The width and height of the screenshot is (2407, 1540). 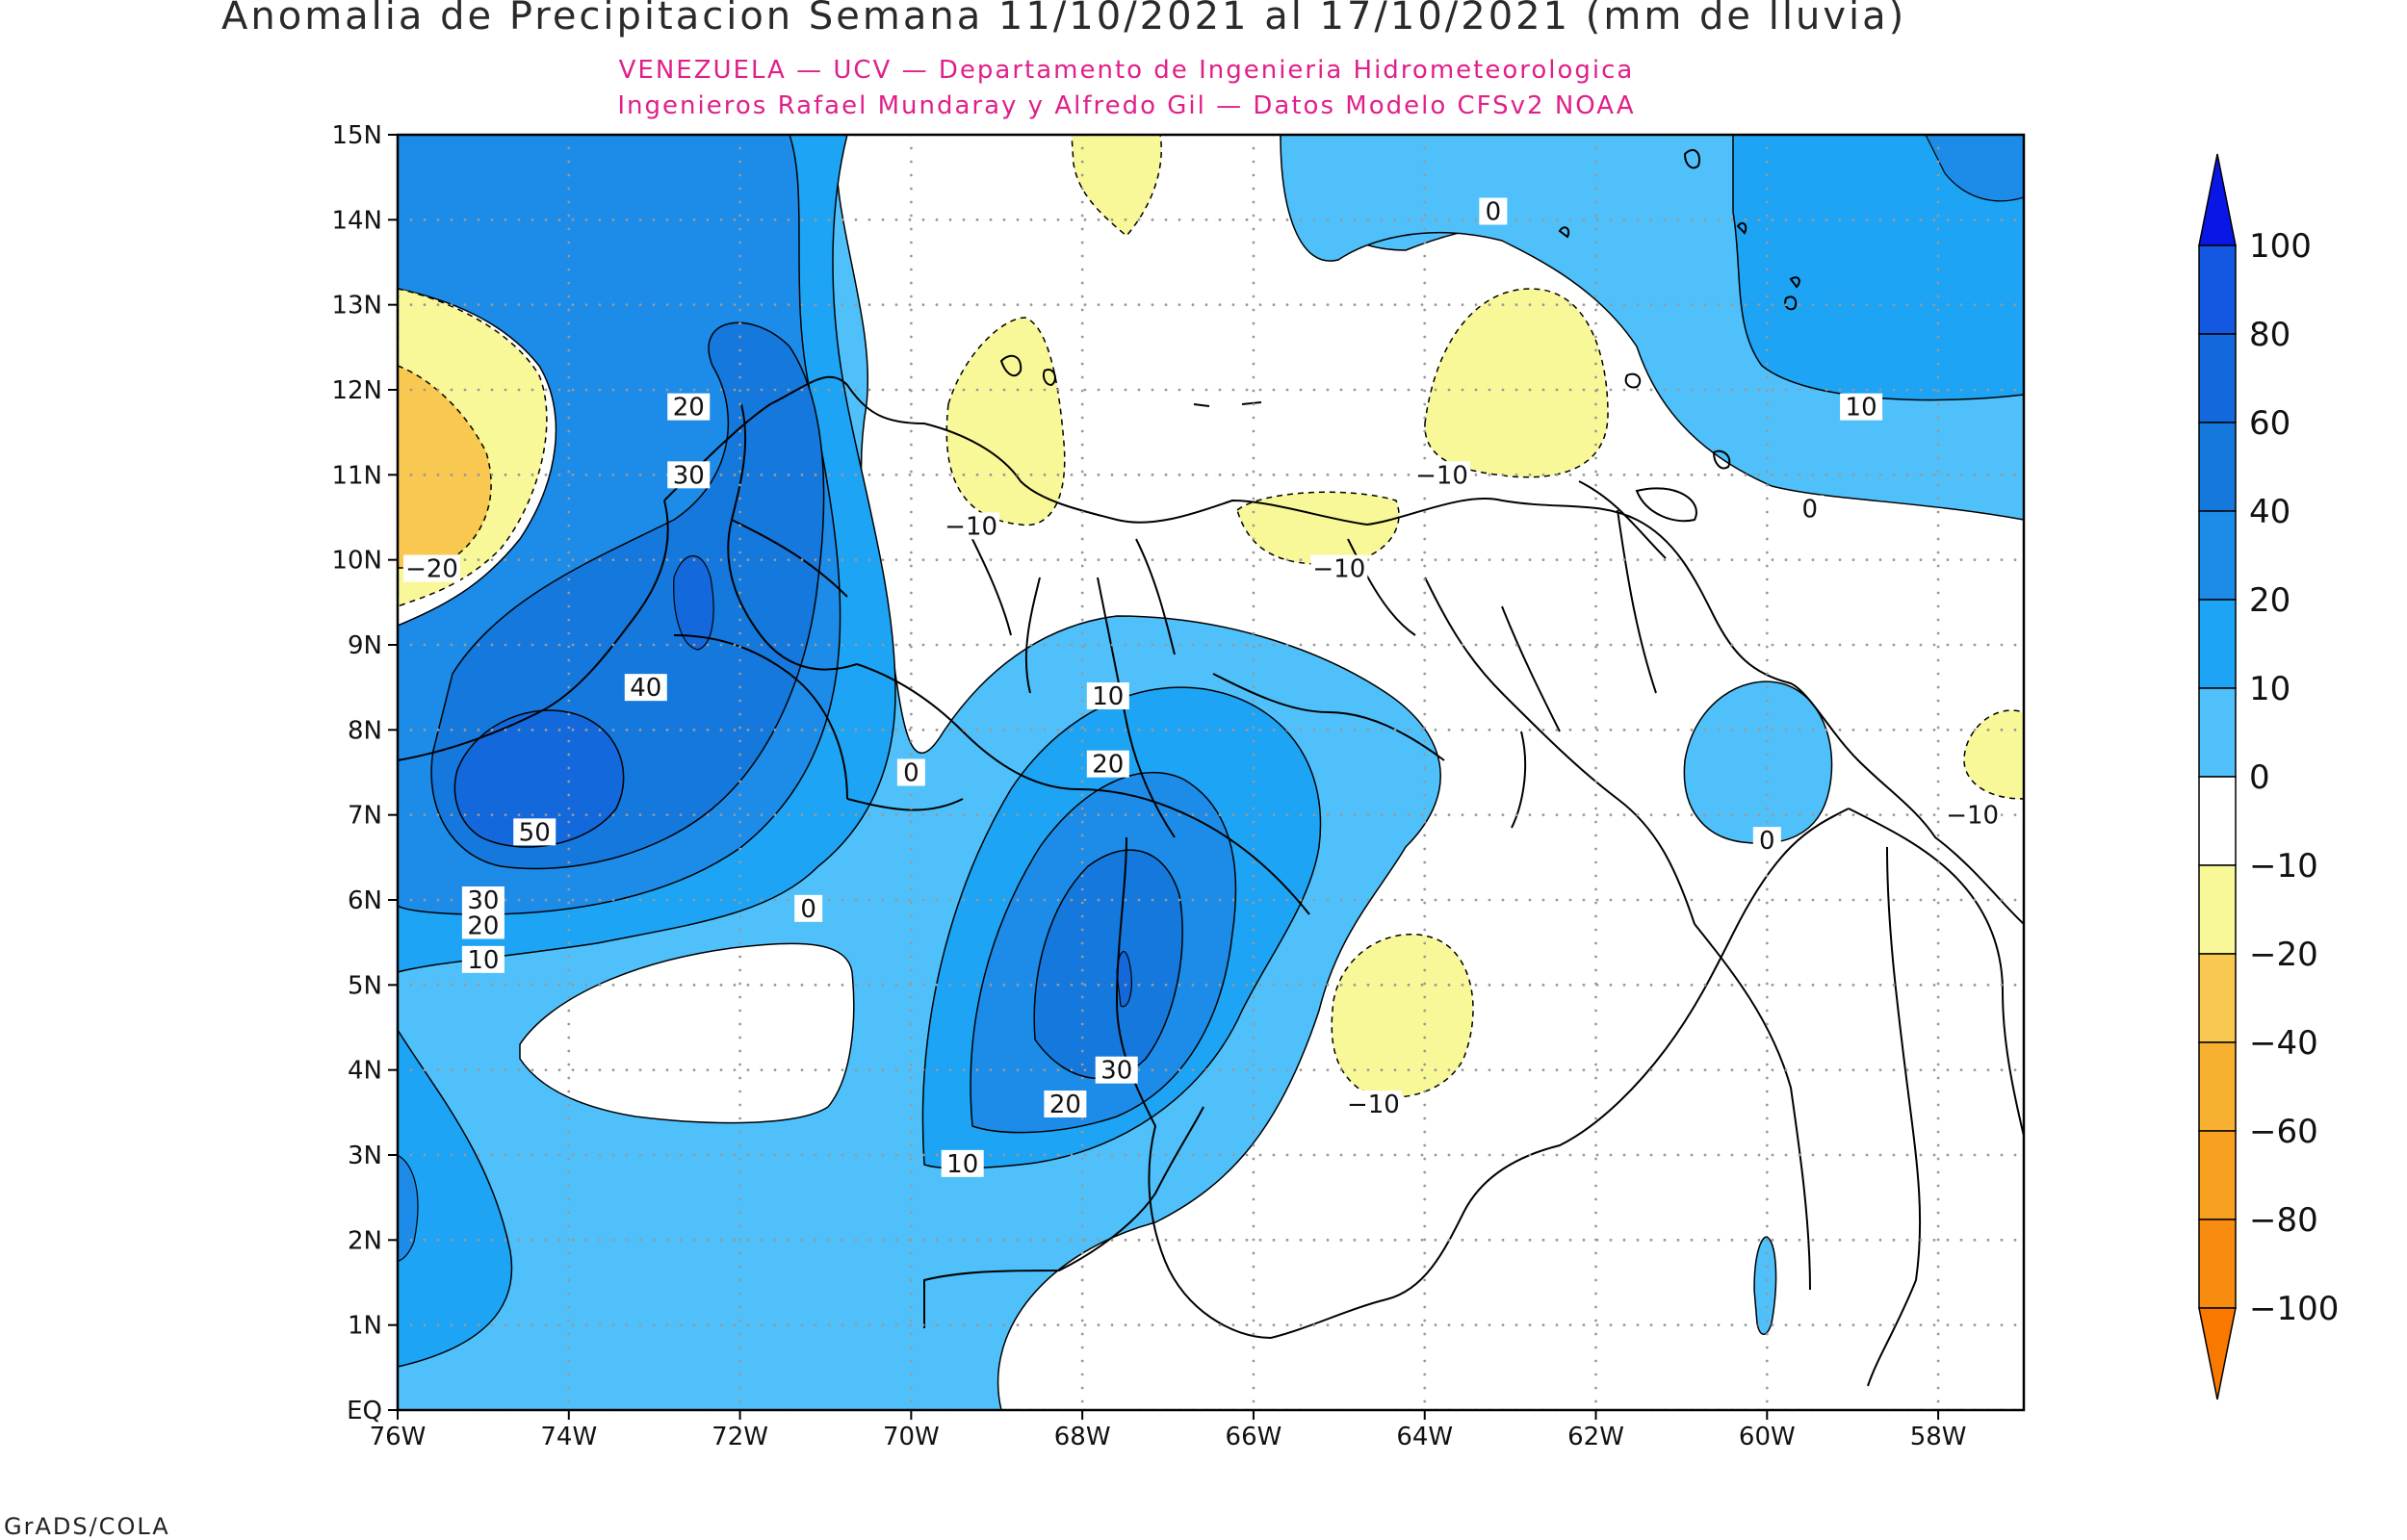 I want to click on contour-label-bg, so click(x=689, y=407).